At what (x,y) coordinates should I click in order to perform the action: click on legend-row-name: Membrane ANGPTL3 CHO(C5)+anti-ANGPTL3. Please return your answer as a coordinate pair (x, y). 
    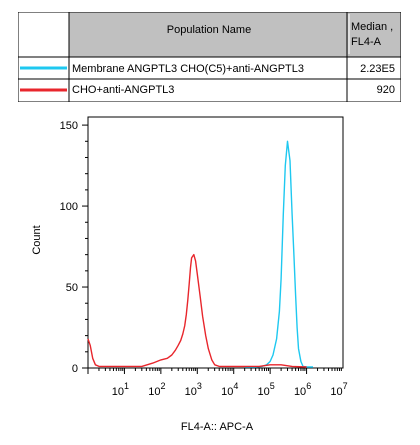
    Looking at the image, I should click on (188, 69).